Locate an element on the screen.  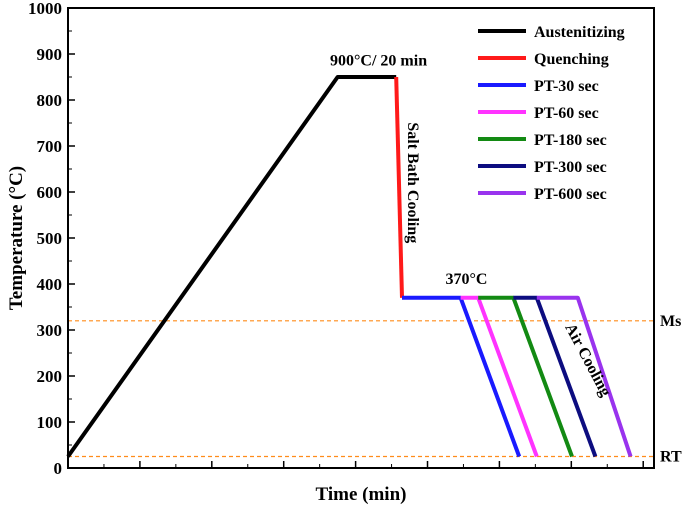
y-axis-title: Temperature (°C) is located at coordinates (16, 238).